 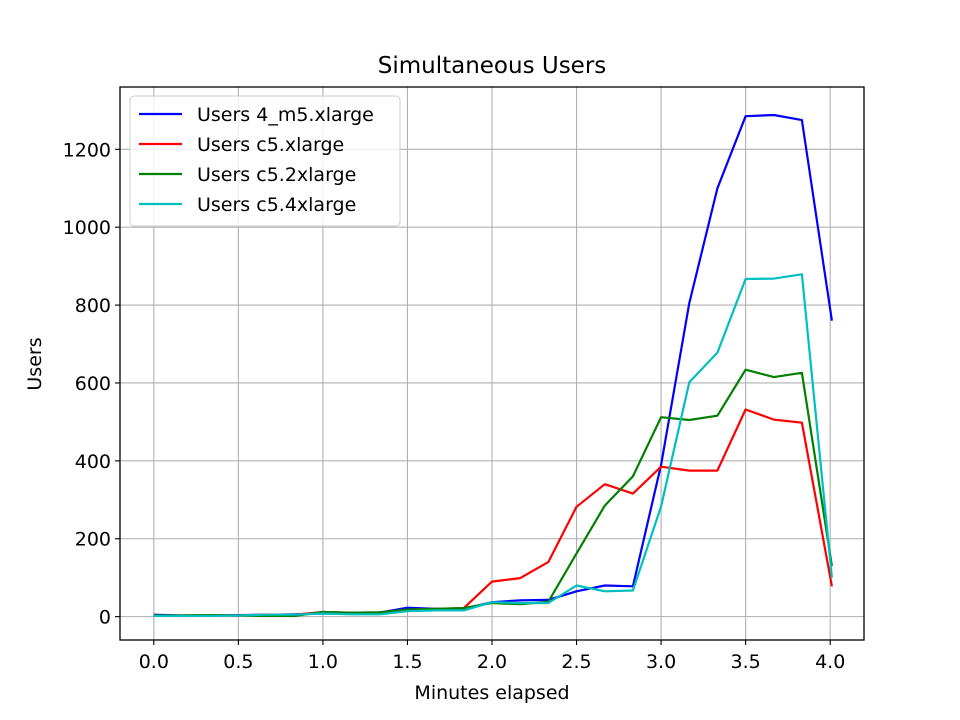 I want to click on legend-label: Users c5.4xlarge, so click(x=276, y=205).